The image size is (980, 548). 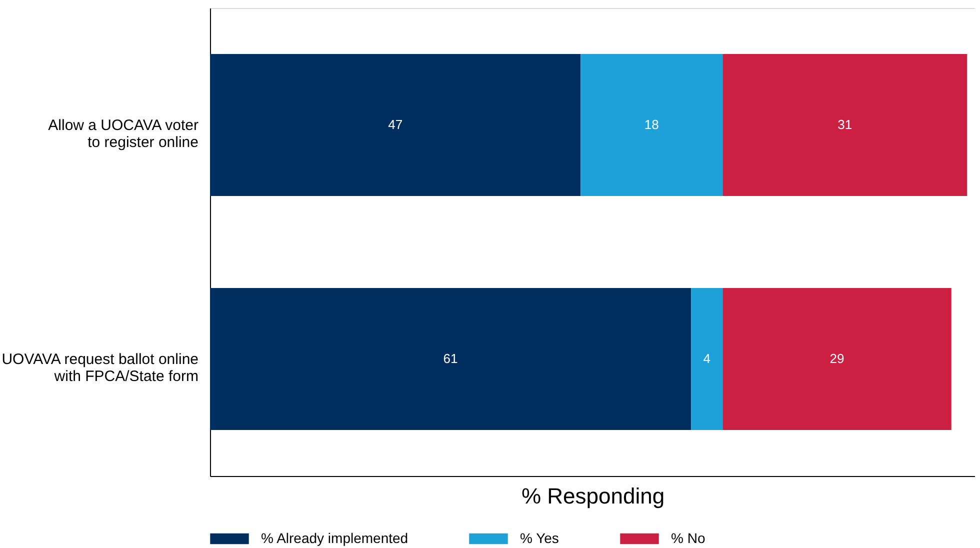 I want to click on data-label: 31, so click(x=845, y=124).